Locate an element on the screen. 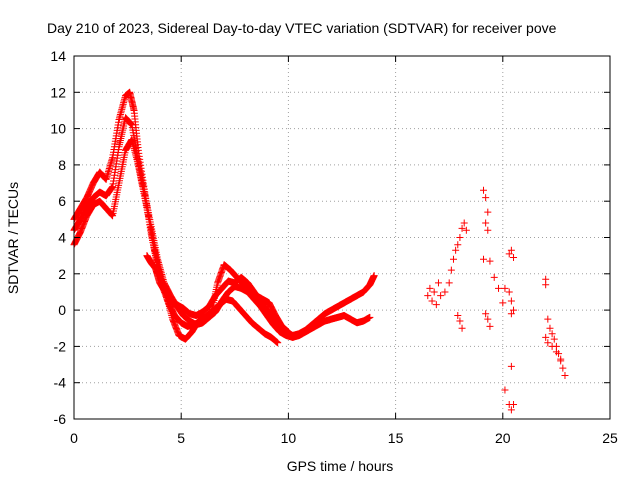  x-tick-label: 10 is located at coordinates (289, 438).